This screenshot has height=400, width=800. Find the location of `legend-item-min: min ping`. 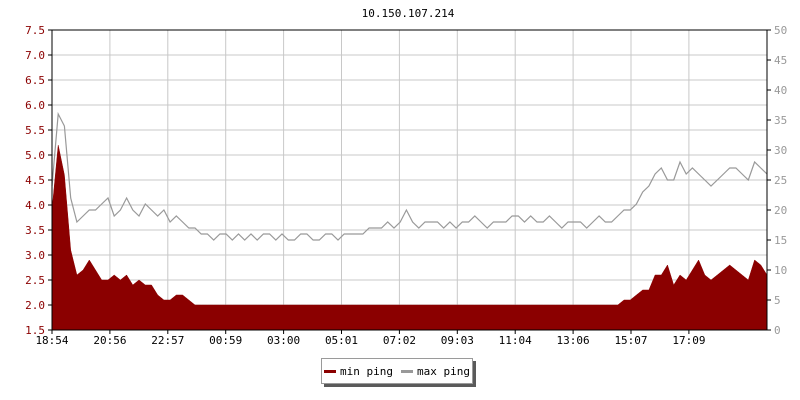

legend-item-min: min ping is located at coordinates (358, 371).